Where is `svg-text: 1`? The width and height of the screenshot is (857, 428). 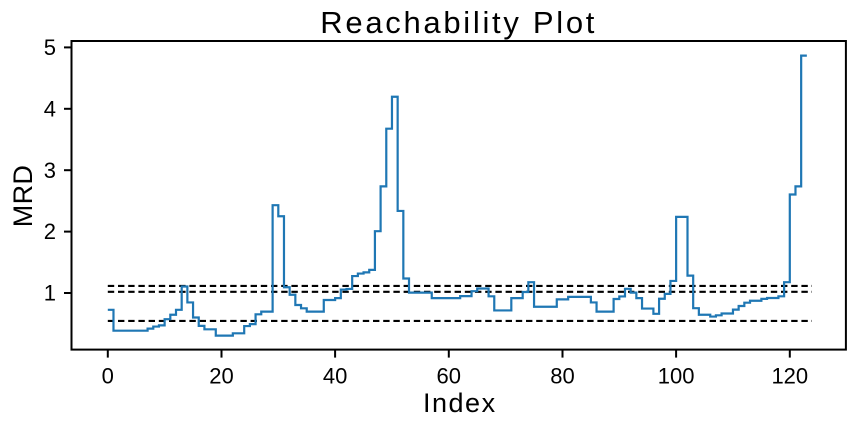
svg-text: 1 is located at coordinates (50, 293).